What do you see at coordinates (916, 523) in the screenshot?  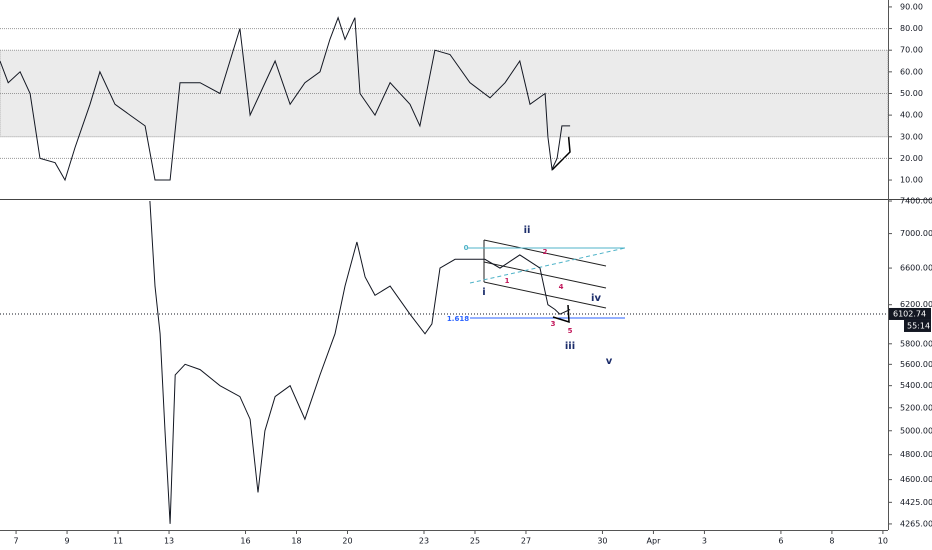 I see `y-tick-label: 4265.00` at bounding box center [916, 523].